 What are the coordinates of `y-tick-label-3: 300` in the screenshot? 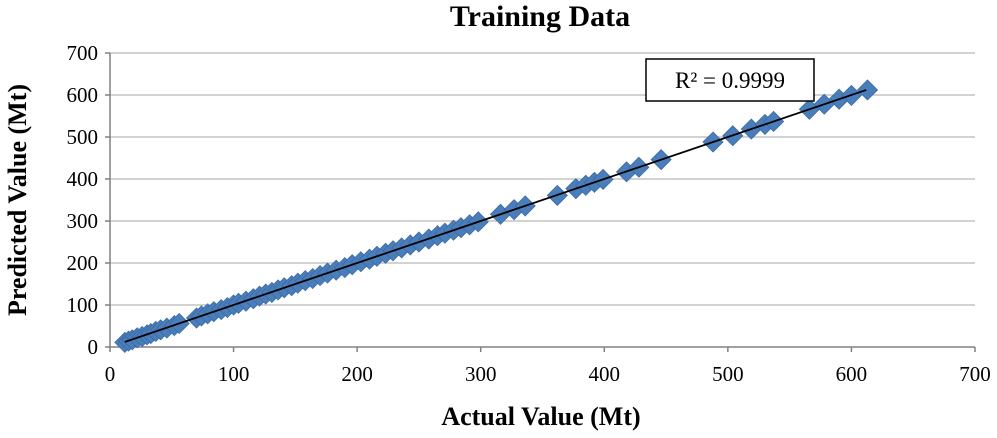 It's located at (83, 221).